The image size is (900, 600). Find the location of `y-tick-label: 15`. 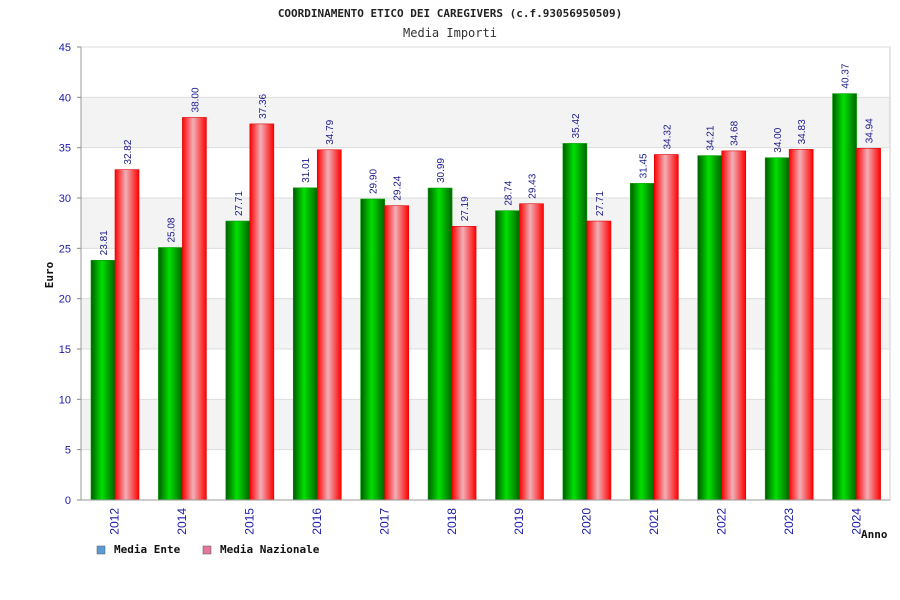

y-tick-label: 15 is located at coordinates (65, 350).